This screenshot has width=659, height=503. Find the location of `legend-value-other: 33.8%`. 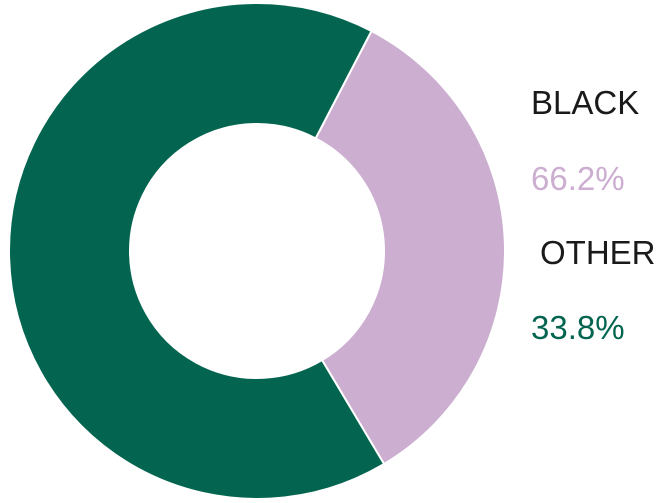

legend-value-other: 33.8% is located at coordinates (578, 327).